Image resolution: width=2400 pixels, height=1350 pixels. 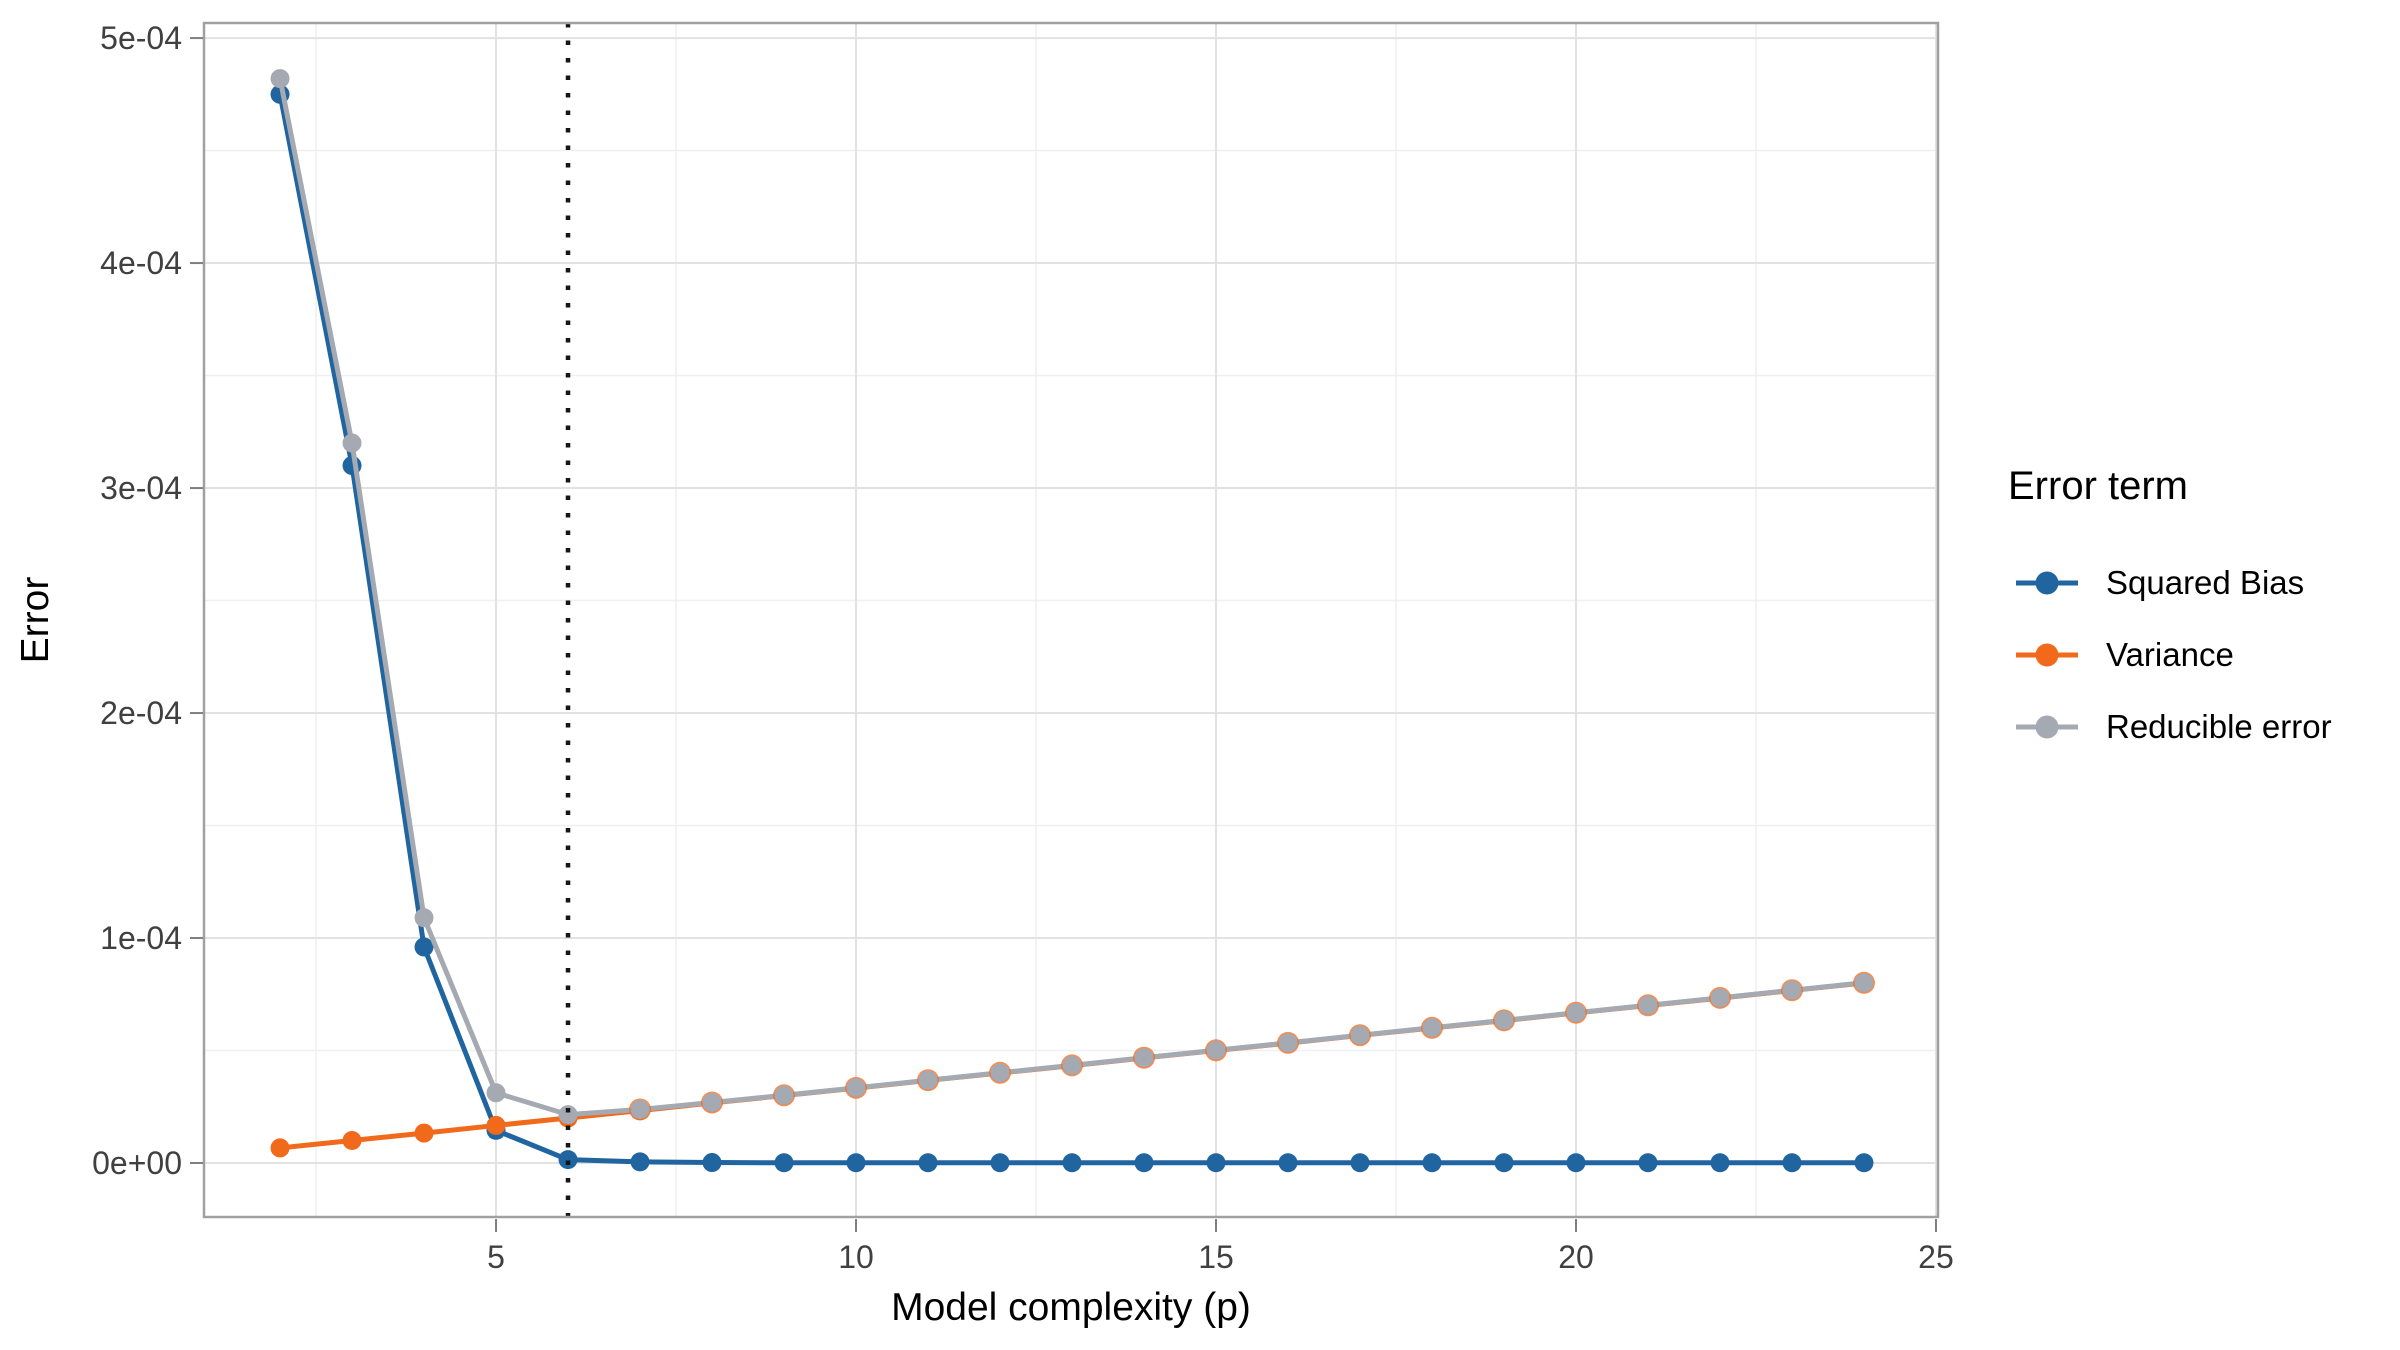 What do you see at coordinates (1576, 1257) in the screenshot?
I see `x-tick-label: 20` at bounding box center [1576, 1257].